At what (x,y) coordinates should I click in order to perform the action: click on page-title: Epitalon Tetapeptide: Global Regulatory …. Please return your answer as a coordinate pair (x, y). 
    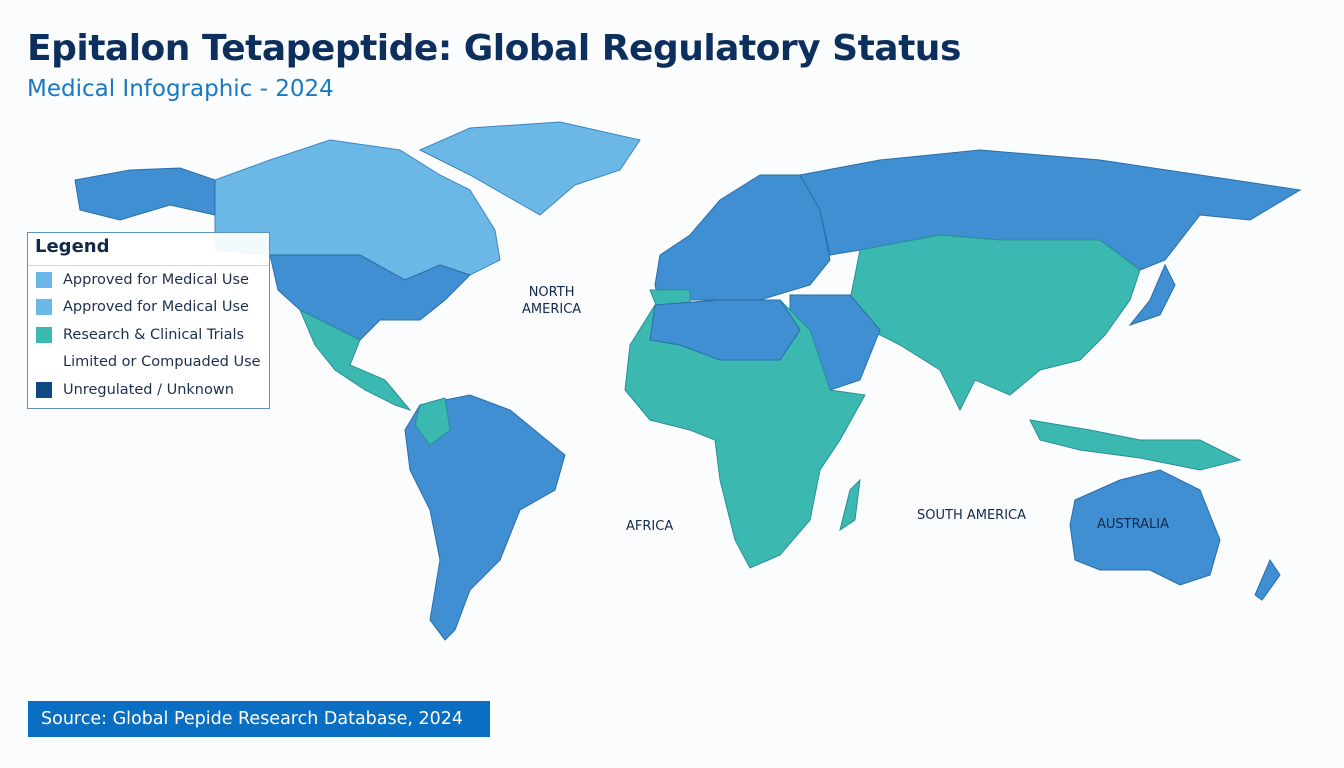
    Looking at the image, I should click on (494, 48).